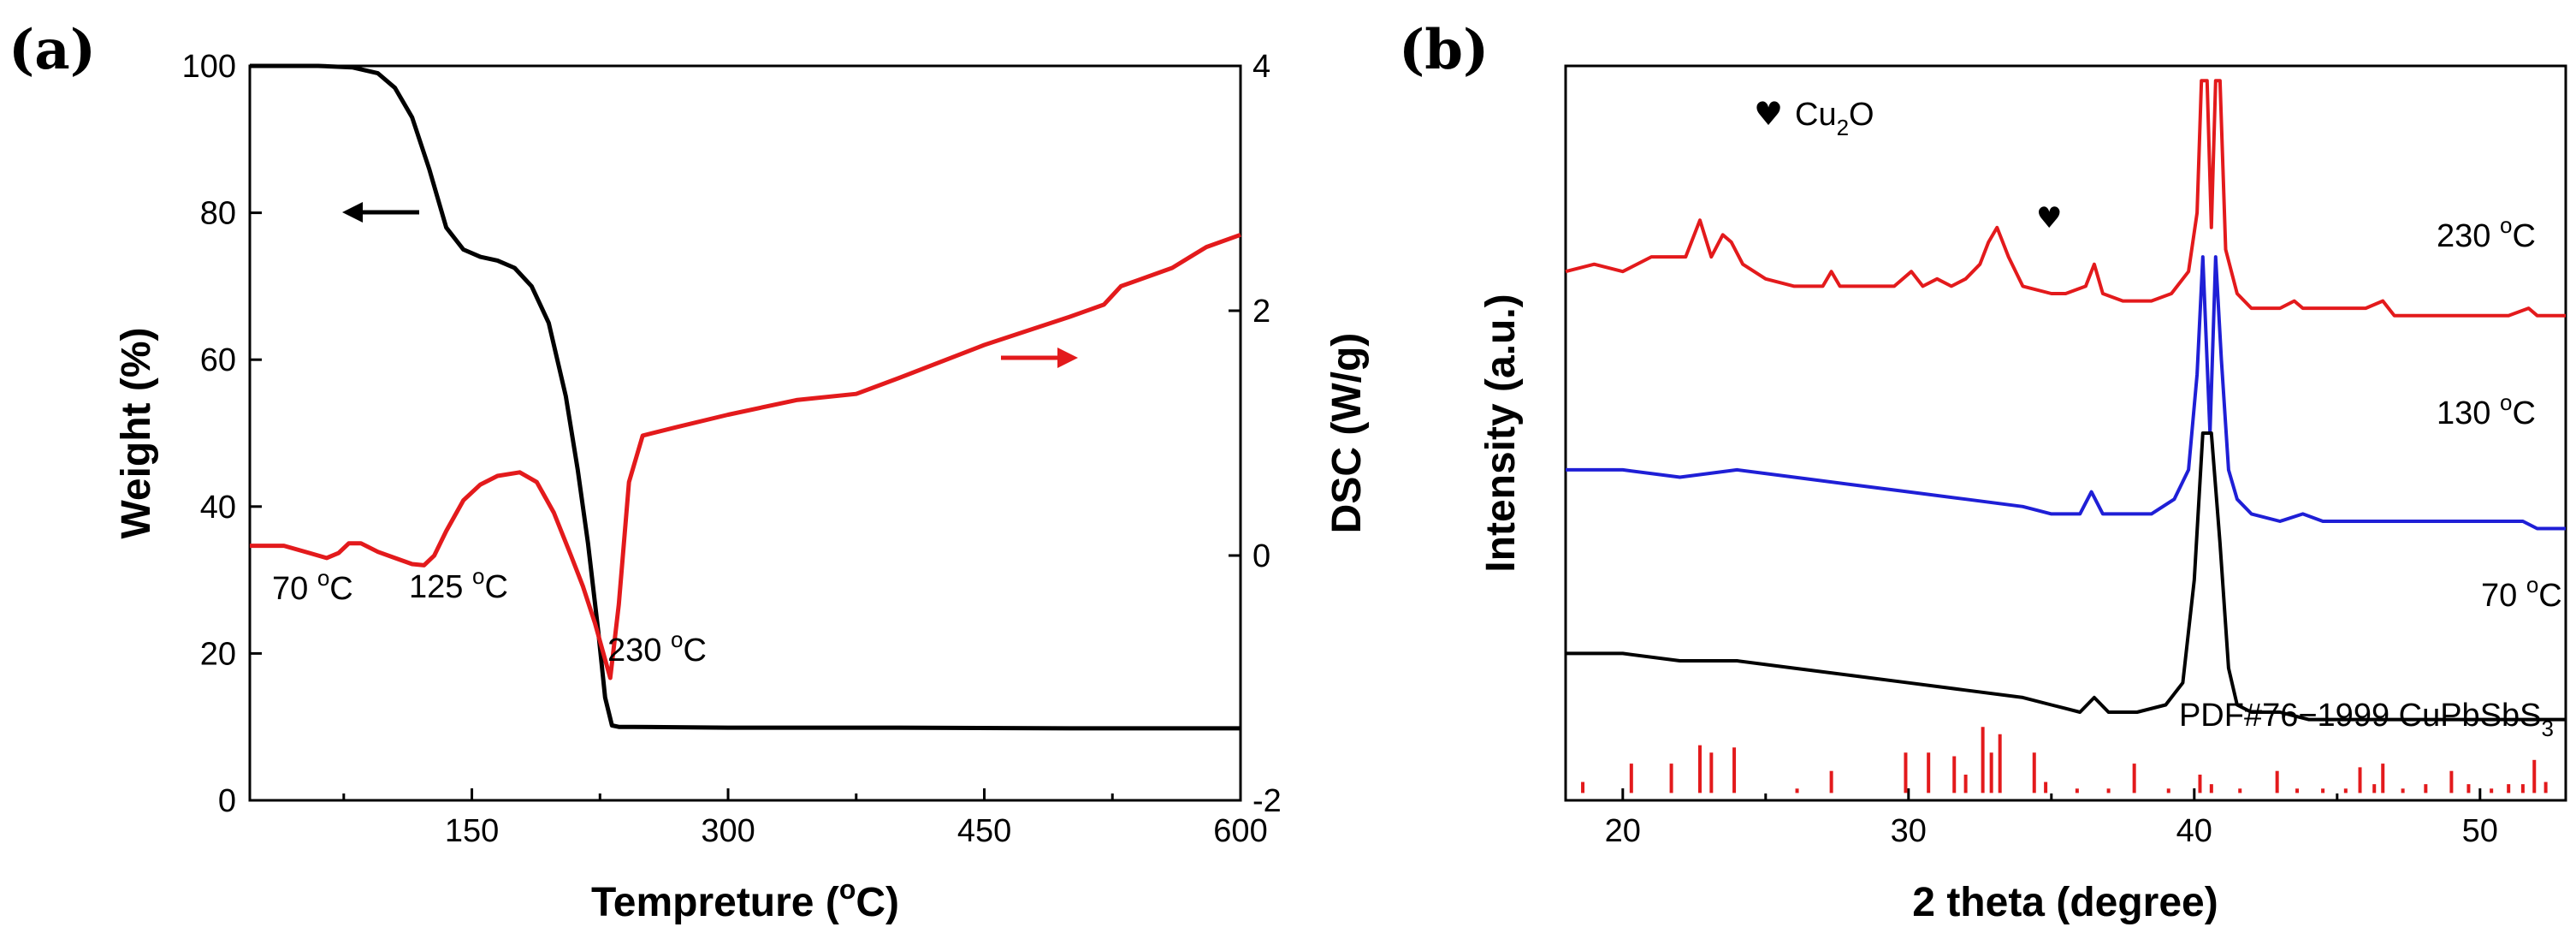 This screenshot has width=2576, height=933. I want to click on trace-label-130c: 130 oC, so click(2486, 410).